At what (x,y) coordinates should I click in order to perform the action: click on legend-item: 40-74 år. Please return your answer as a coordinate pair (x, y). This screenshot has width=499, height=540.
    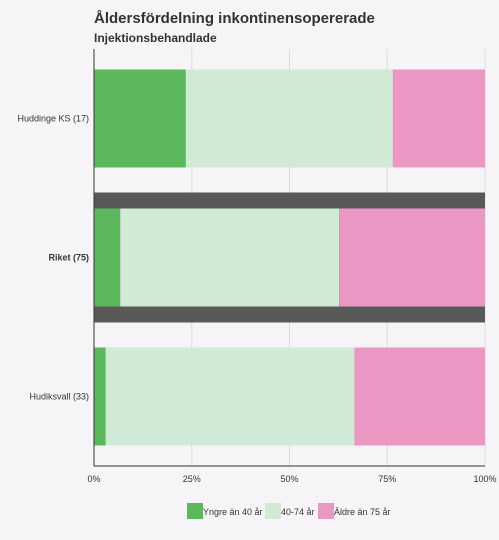
    Looking at the image, I should click on (290, 511).